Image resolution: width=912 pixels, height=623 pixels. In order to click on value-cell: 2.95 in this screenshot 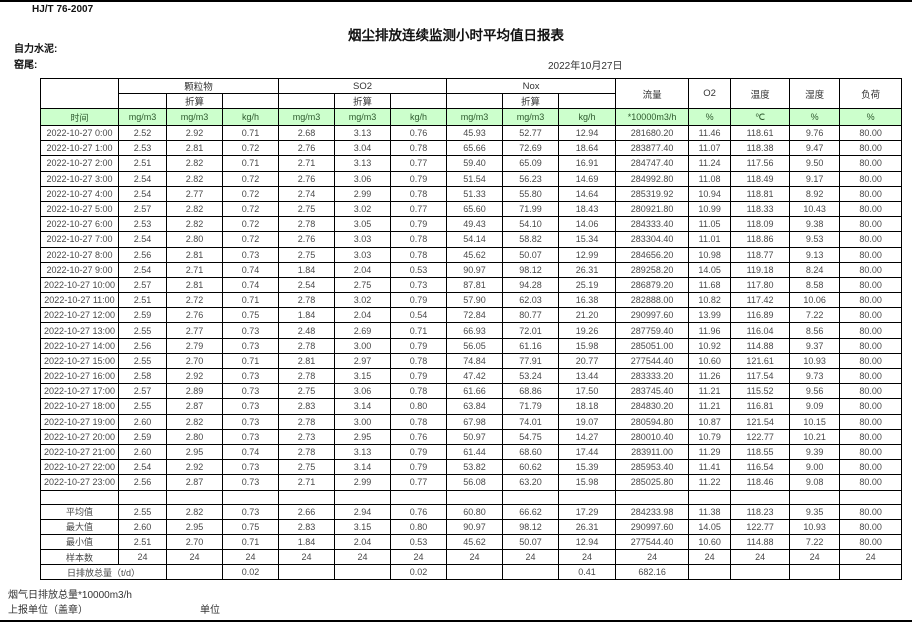, I will do `click(363, 436)`.